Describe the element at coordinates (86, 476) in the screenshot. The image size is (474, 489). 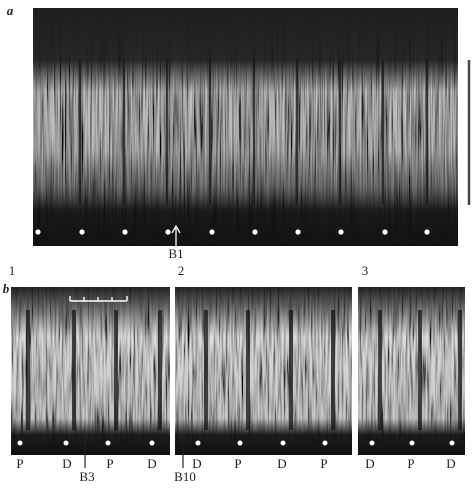
I see `arrow-label: B3` at that location.